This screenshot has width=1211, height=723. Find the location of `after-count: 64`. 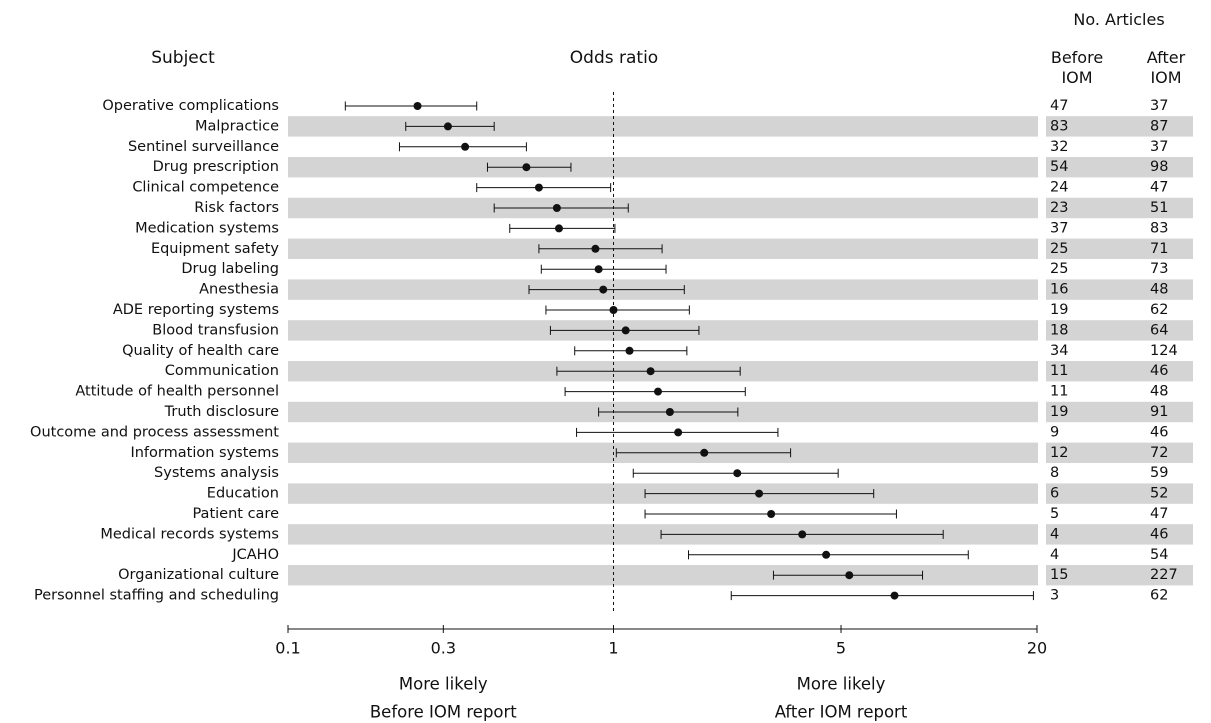

after-count: 64 is located at coordinates (1159, 330).